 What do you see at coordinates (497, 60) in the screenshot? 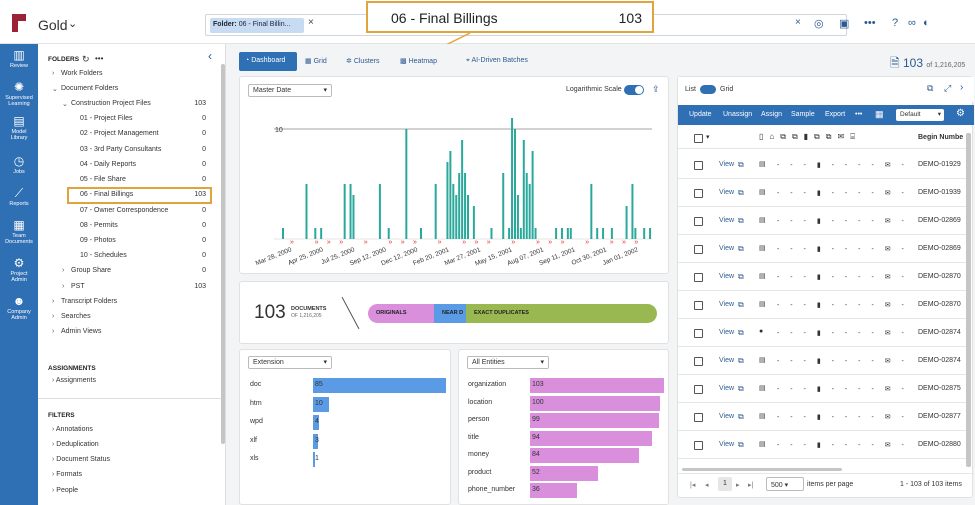
I see `tab-ai-driven-batches: ⌖ AI-Driven Batches` at bounding box center [497, 60].